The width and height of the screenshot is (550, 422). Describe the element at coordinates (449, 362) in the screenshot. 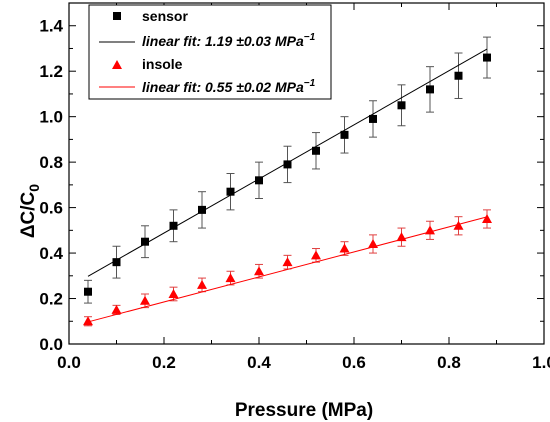

I see `x-tick-label: 0.8` at that location.